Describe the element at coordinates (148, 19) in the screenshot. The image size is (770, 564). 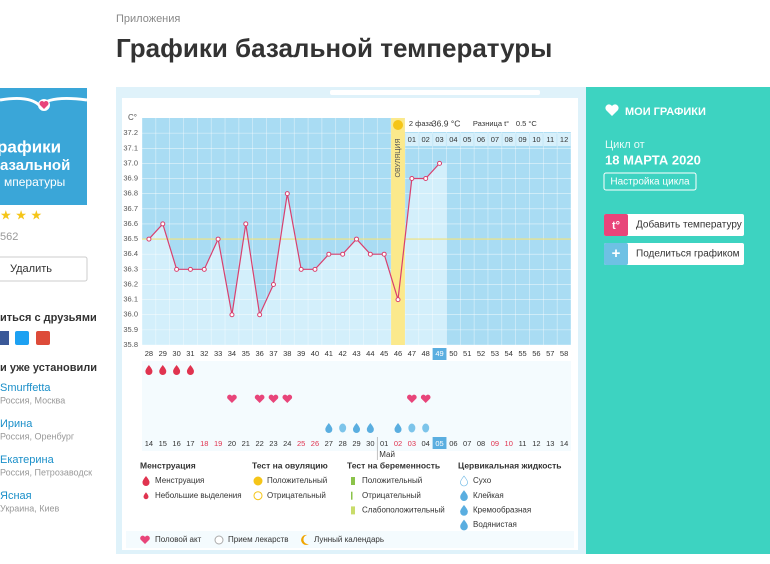
I see `breadcrumb: Приложения` at that location.